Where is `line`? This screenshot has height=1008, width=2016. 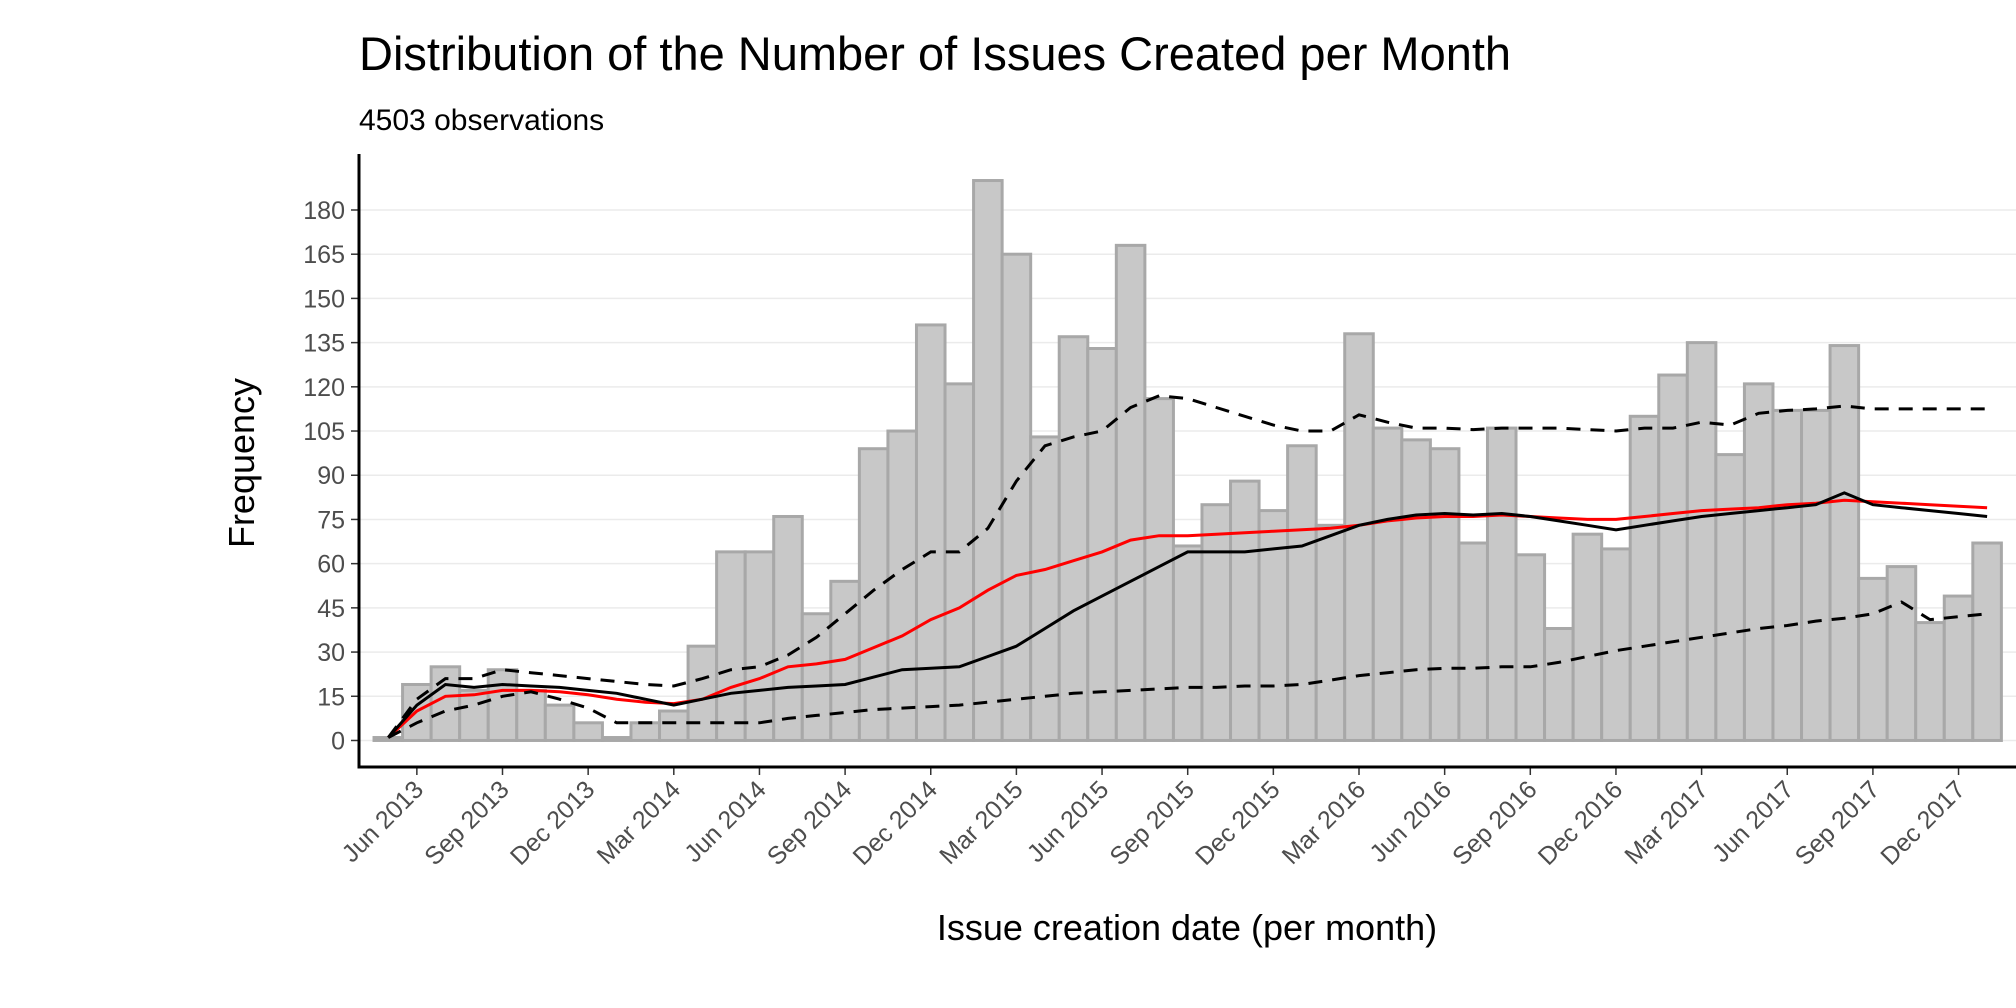
line is located at coordinates (1187, 669).